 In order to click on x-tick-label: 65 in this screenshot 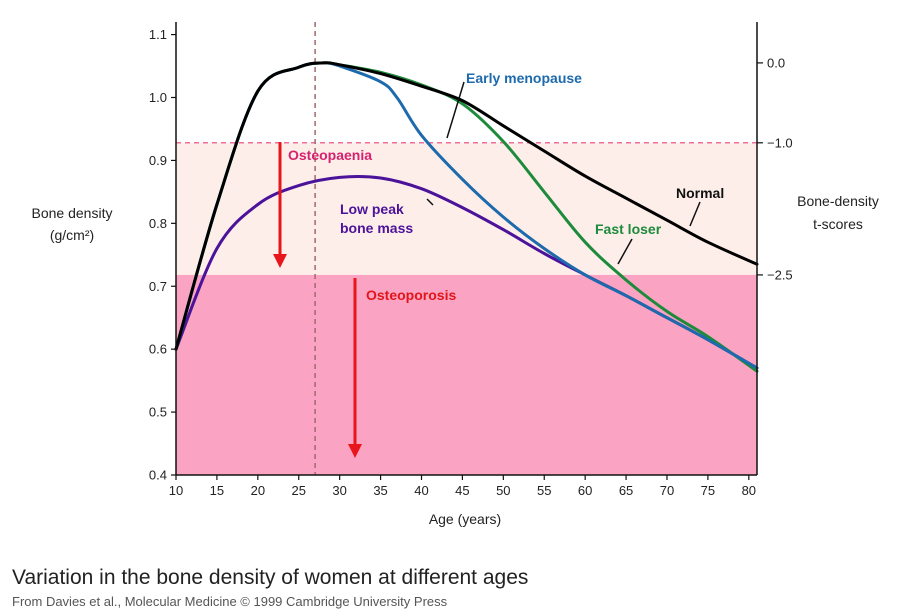, I will do `click(626, 490)`.